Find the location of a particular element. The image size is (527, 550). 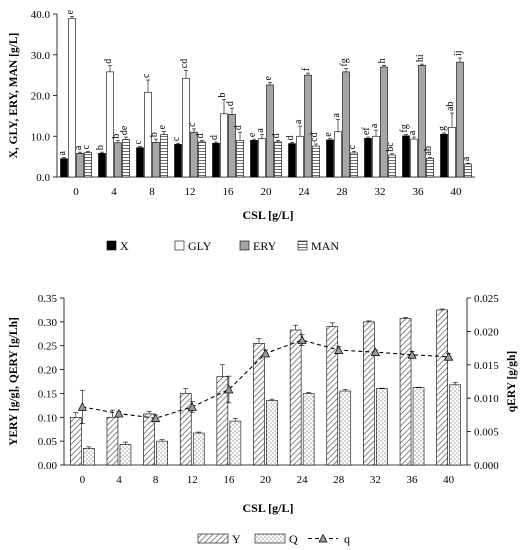

significance-label: bc is located at coordinates (390, 147).